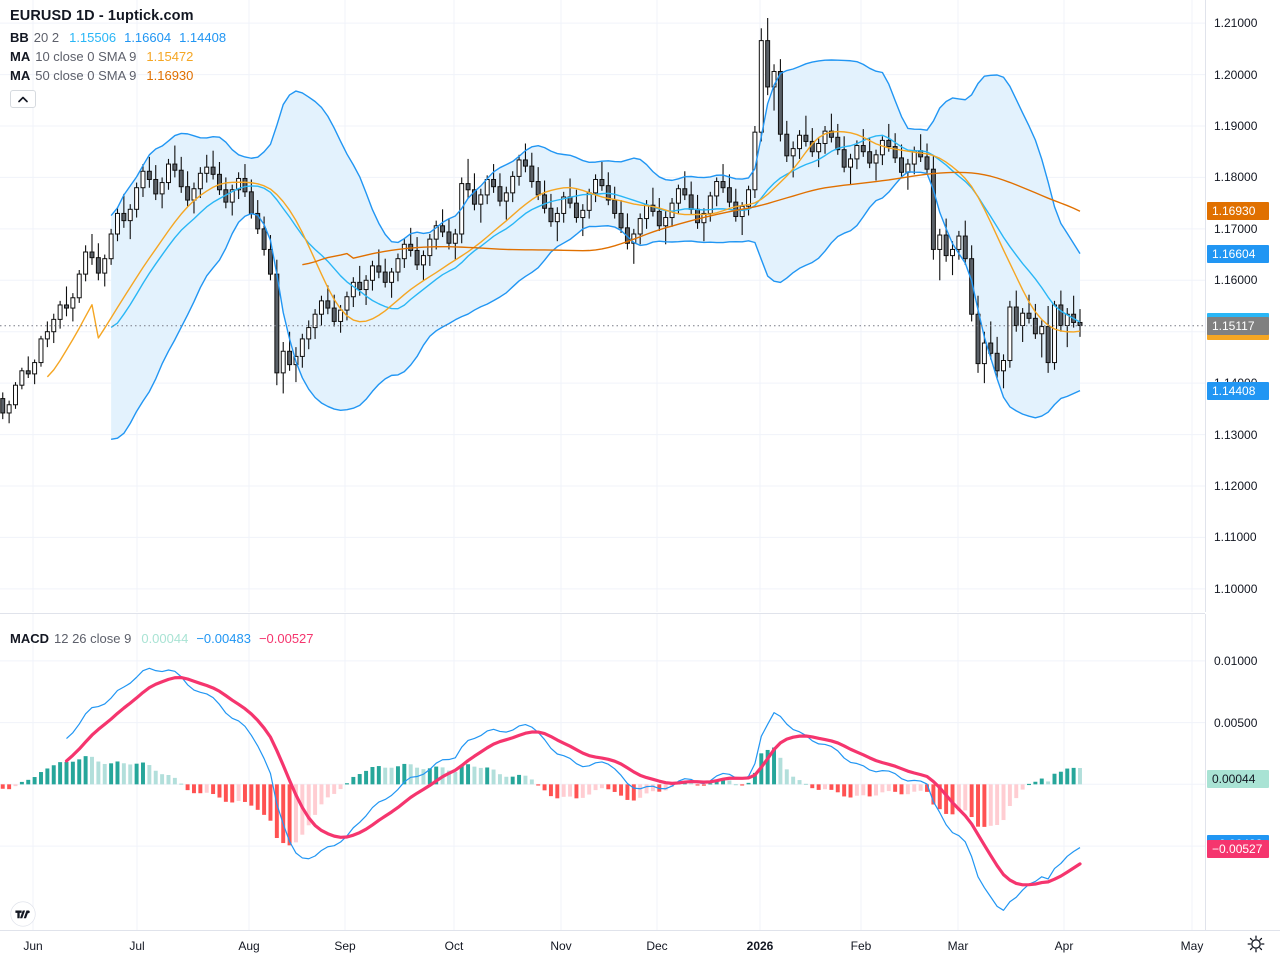 Image resolution: width=1280 pixels, height=960 pixels. I want to click on ma50-indicator-name: MA, so click(20, 75).